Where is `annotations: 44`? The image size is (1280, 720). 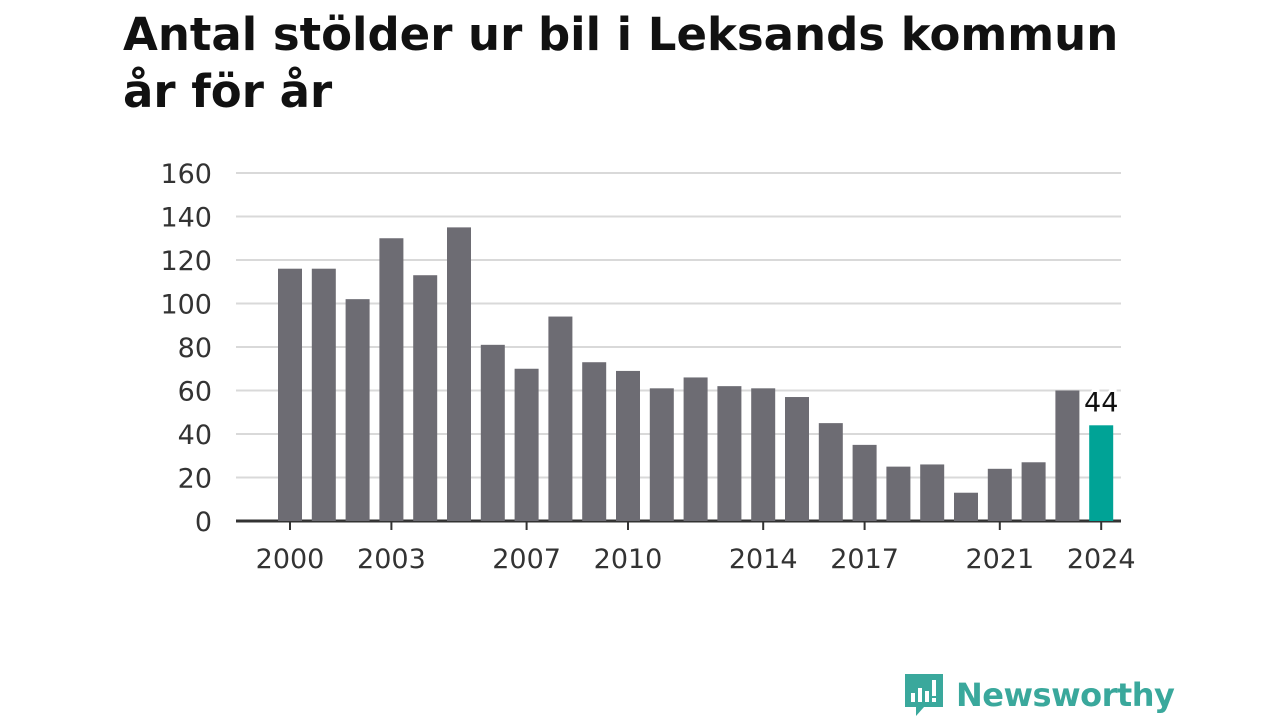 annotations: 44 is located at coordinates (1101, 403).